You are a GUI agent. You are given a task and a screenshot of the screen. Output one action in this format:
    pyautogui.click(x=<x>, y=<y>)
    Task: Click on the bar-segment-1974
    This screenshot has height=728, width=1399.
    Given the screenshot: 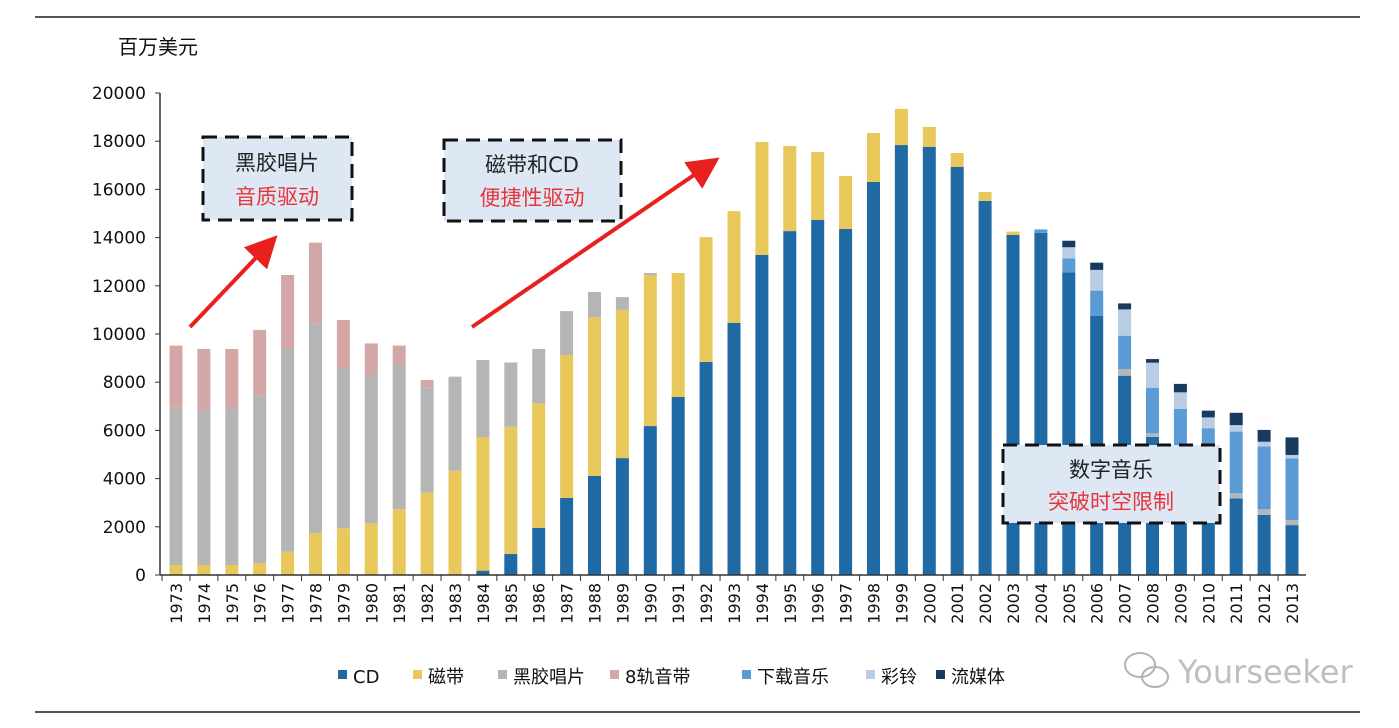 What is the action you would take?
    pyautogui.click(x=204, y=487)
    